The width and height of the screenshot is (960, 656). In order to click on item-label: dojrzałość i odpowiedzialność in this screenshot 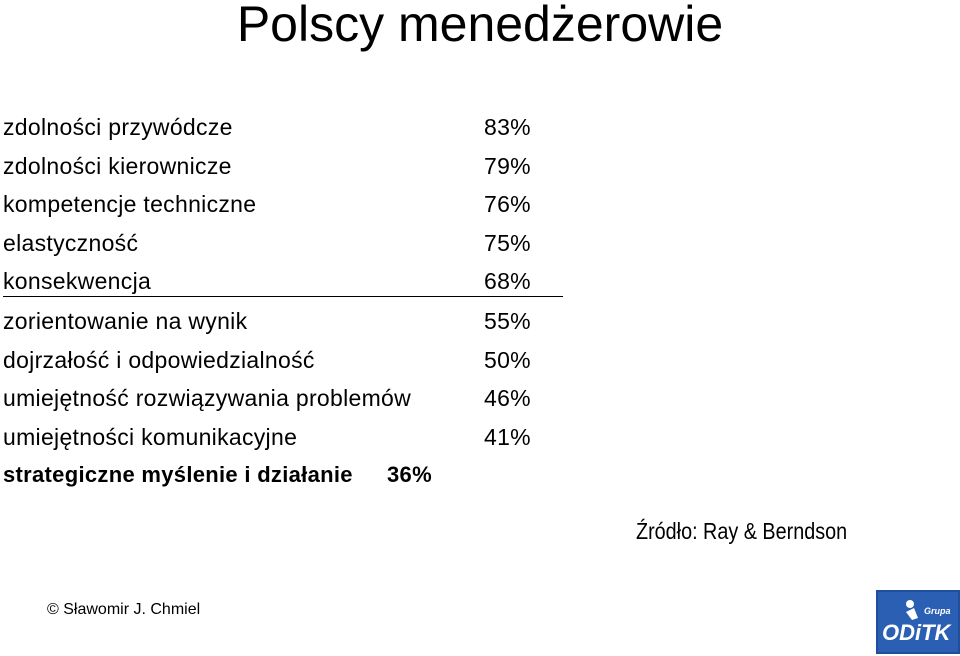, I will do `click(159, 359)`.